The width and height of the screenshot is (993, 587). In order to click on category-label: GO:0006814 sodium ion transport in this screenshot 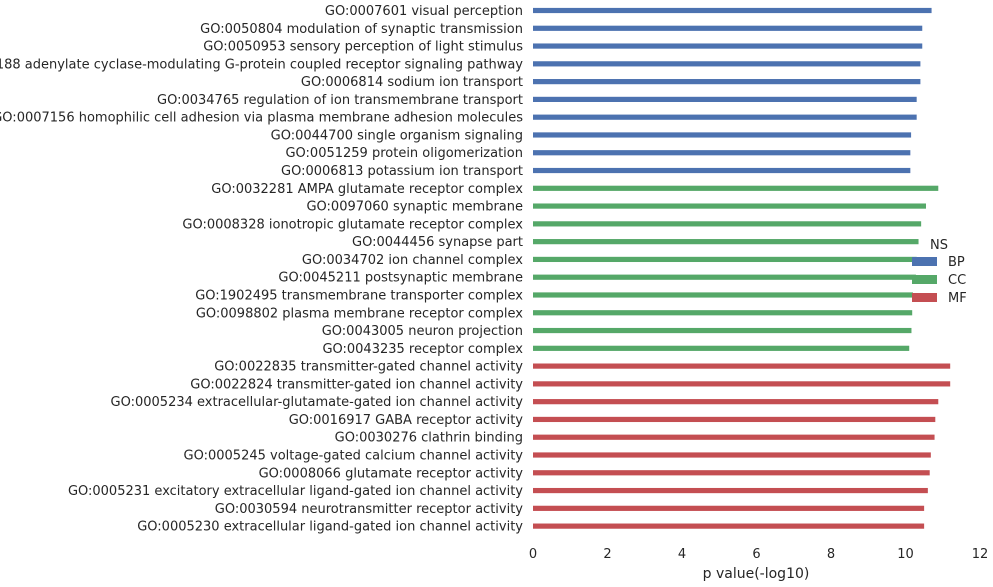, I will do `click(412, 82)`.